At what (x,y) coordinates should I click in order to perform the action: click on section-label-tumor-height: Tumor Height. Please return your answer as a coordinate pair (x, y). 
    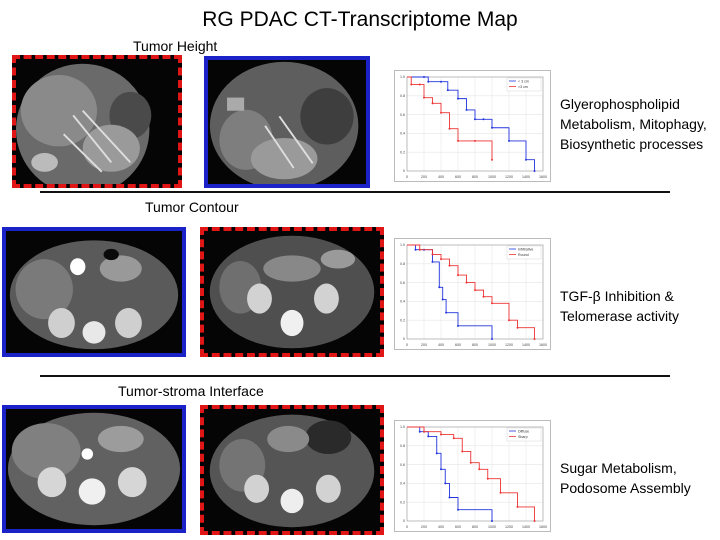
    Looking at the image, I should click on (175, 46).